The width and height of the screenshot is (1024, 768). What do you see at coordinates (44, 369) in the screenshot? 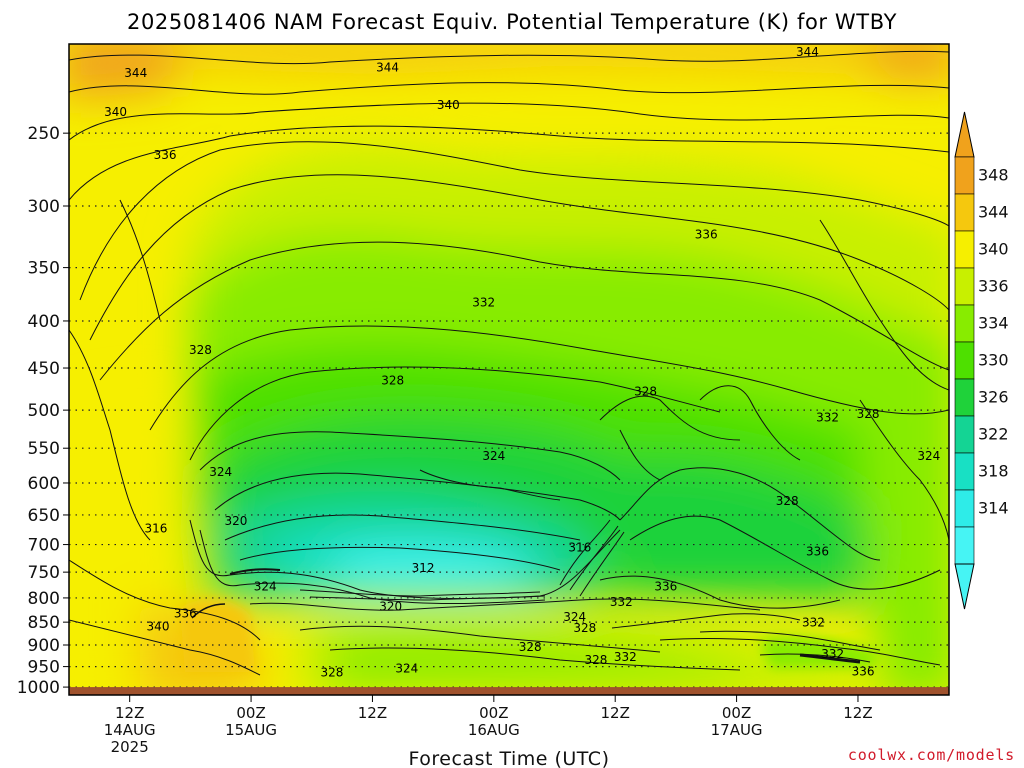
I see `y-tick-label: 450` at bounding box center [44, 369].